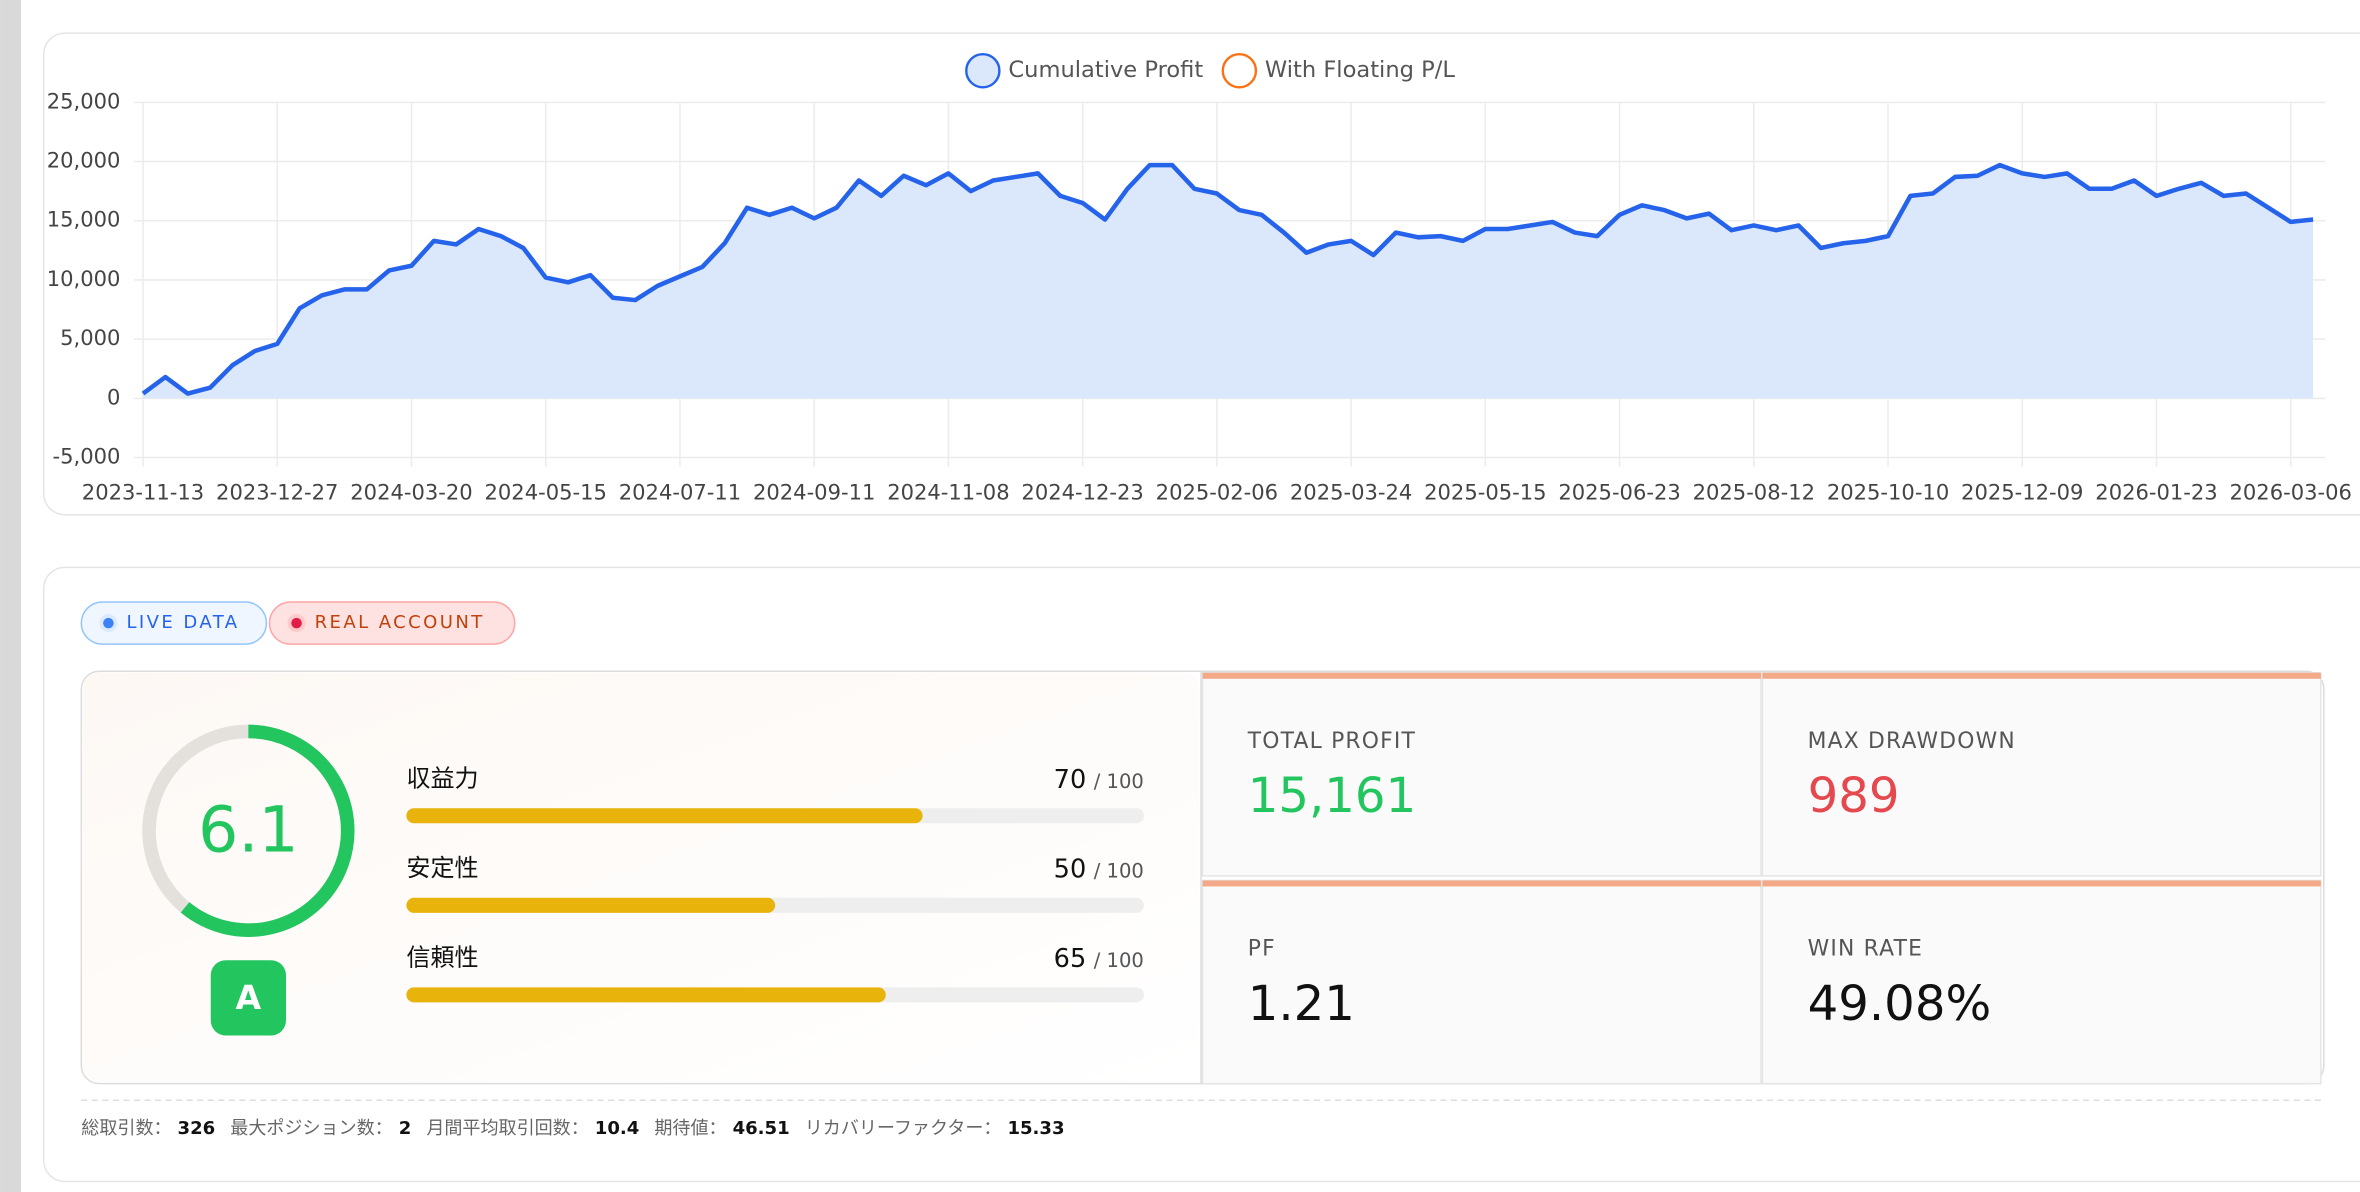  What do you see at coordinates (1619, 492) in the screenshot?
I see `x-tick-label: 2025-06-23` at bounding box center [1619, 492].